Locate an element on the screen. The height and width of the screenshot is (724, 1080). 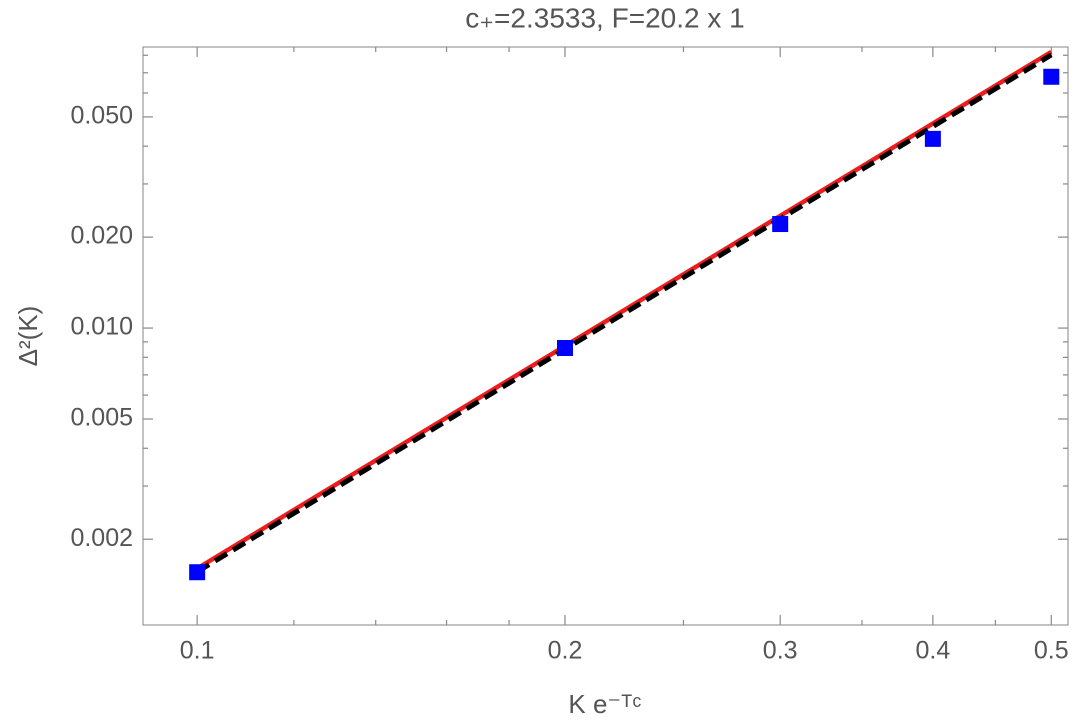
y-tick-label: 0.005 is located at coordinates (101, 418).